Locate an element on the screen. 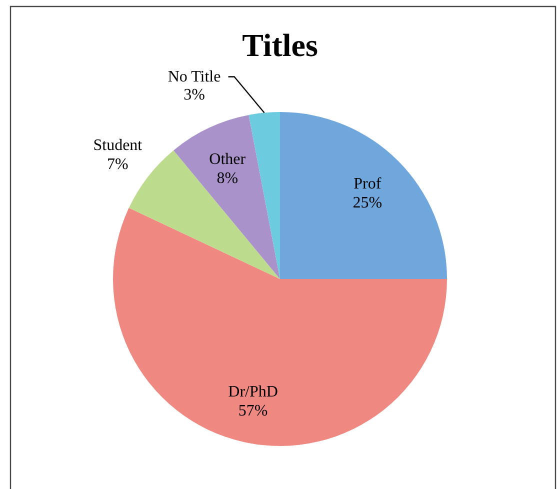 The width and height of the screenshot is (557, 489). slice-label: Other is located at coordinates (227, 159).